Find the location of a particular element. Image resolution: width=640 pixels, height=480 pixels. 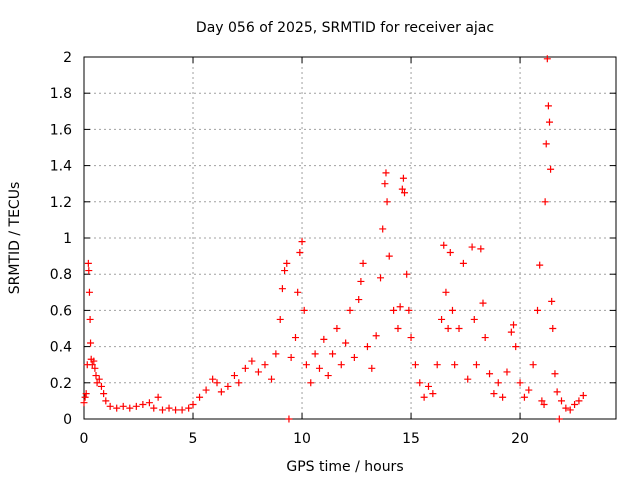

y-tick-label: 0 is located at coordinates (67, 420).